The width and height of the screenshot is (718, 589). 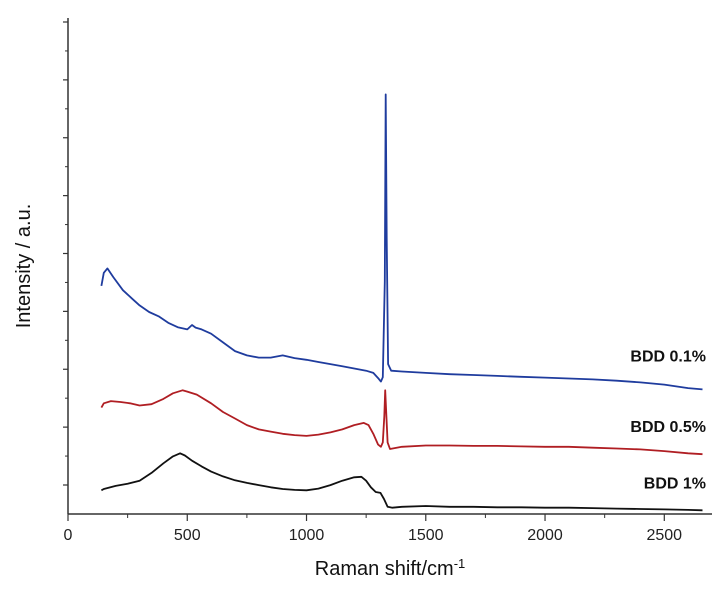 What do you see at coordinates (24, 266) in the screenshot?
I see `y-axis-title: Intensity / a.u.` at bounding box center [24, 266].